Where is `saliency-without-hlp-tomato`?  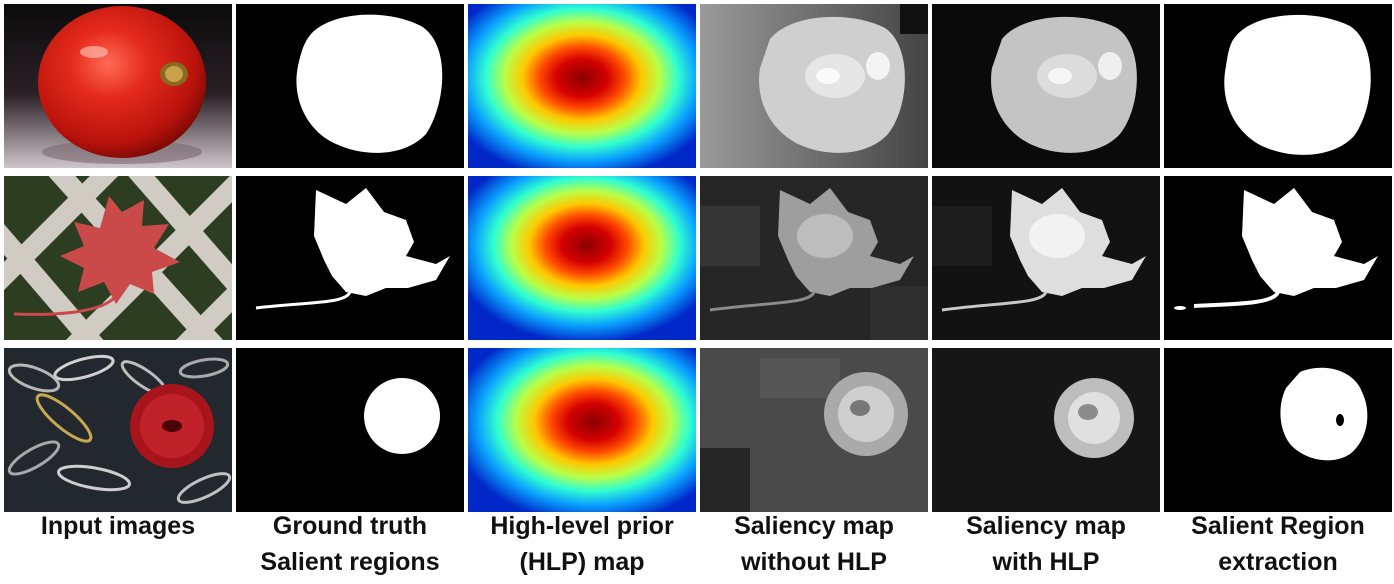 saliency-without-hlp-tomato is located at coordinates (814, 86).